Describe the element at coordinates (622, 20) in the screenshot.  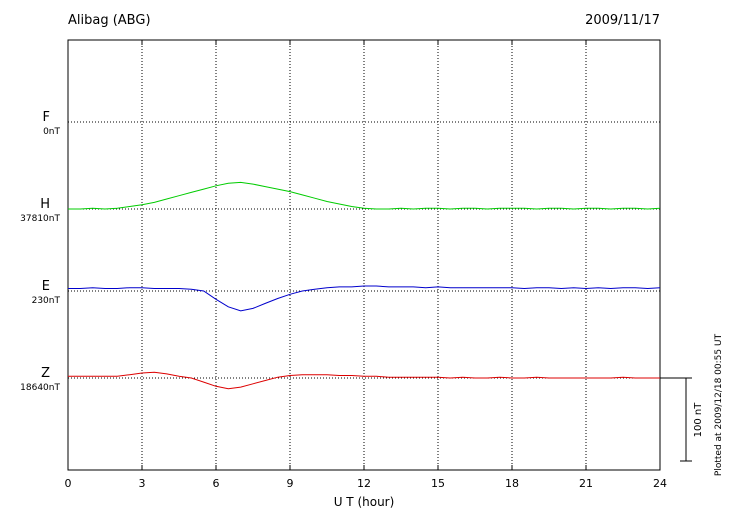
I see `plot-date: 2009/11/17` at that location.